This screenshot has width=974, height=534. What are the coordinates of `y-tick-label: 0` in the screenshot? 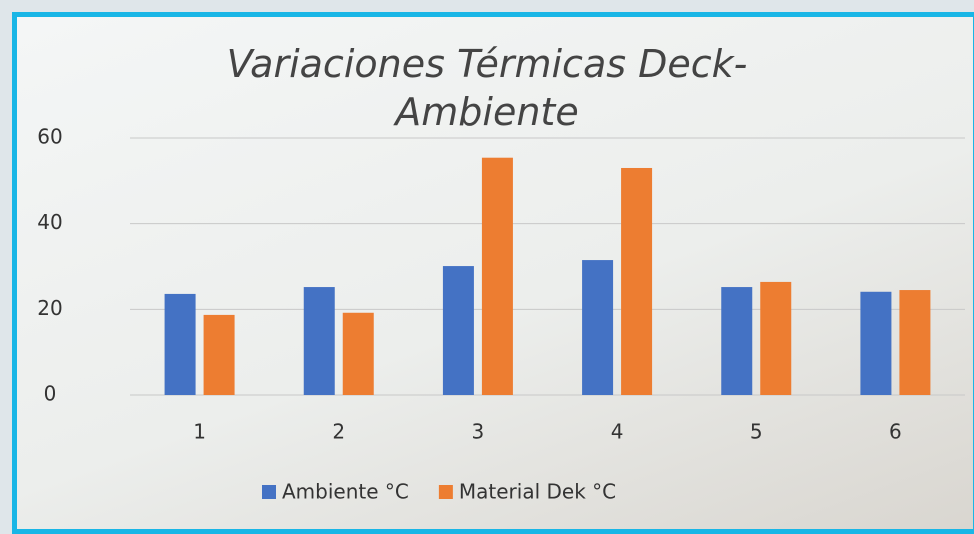 It's located at (50, 394).